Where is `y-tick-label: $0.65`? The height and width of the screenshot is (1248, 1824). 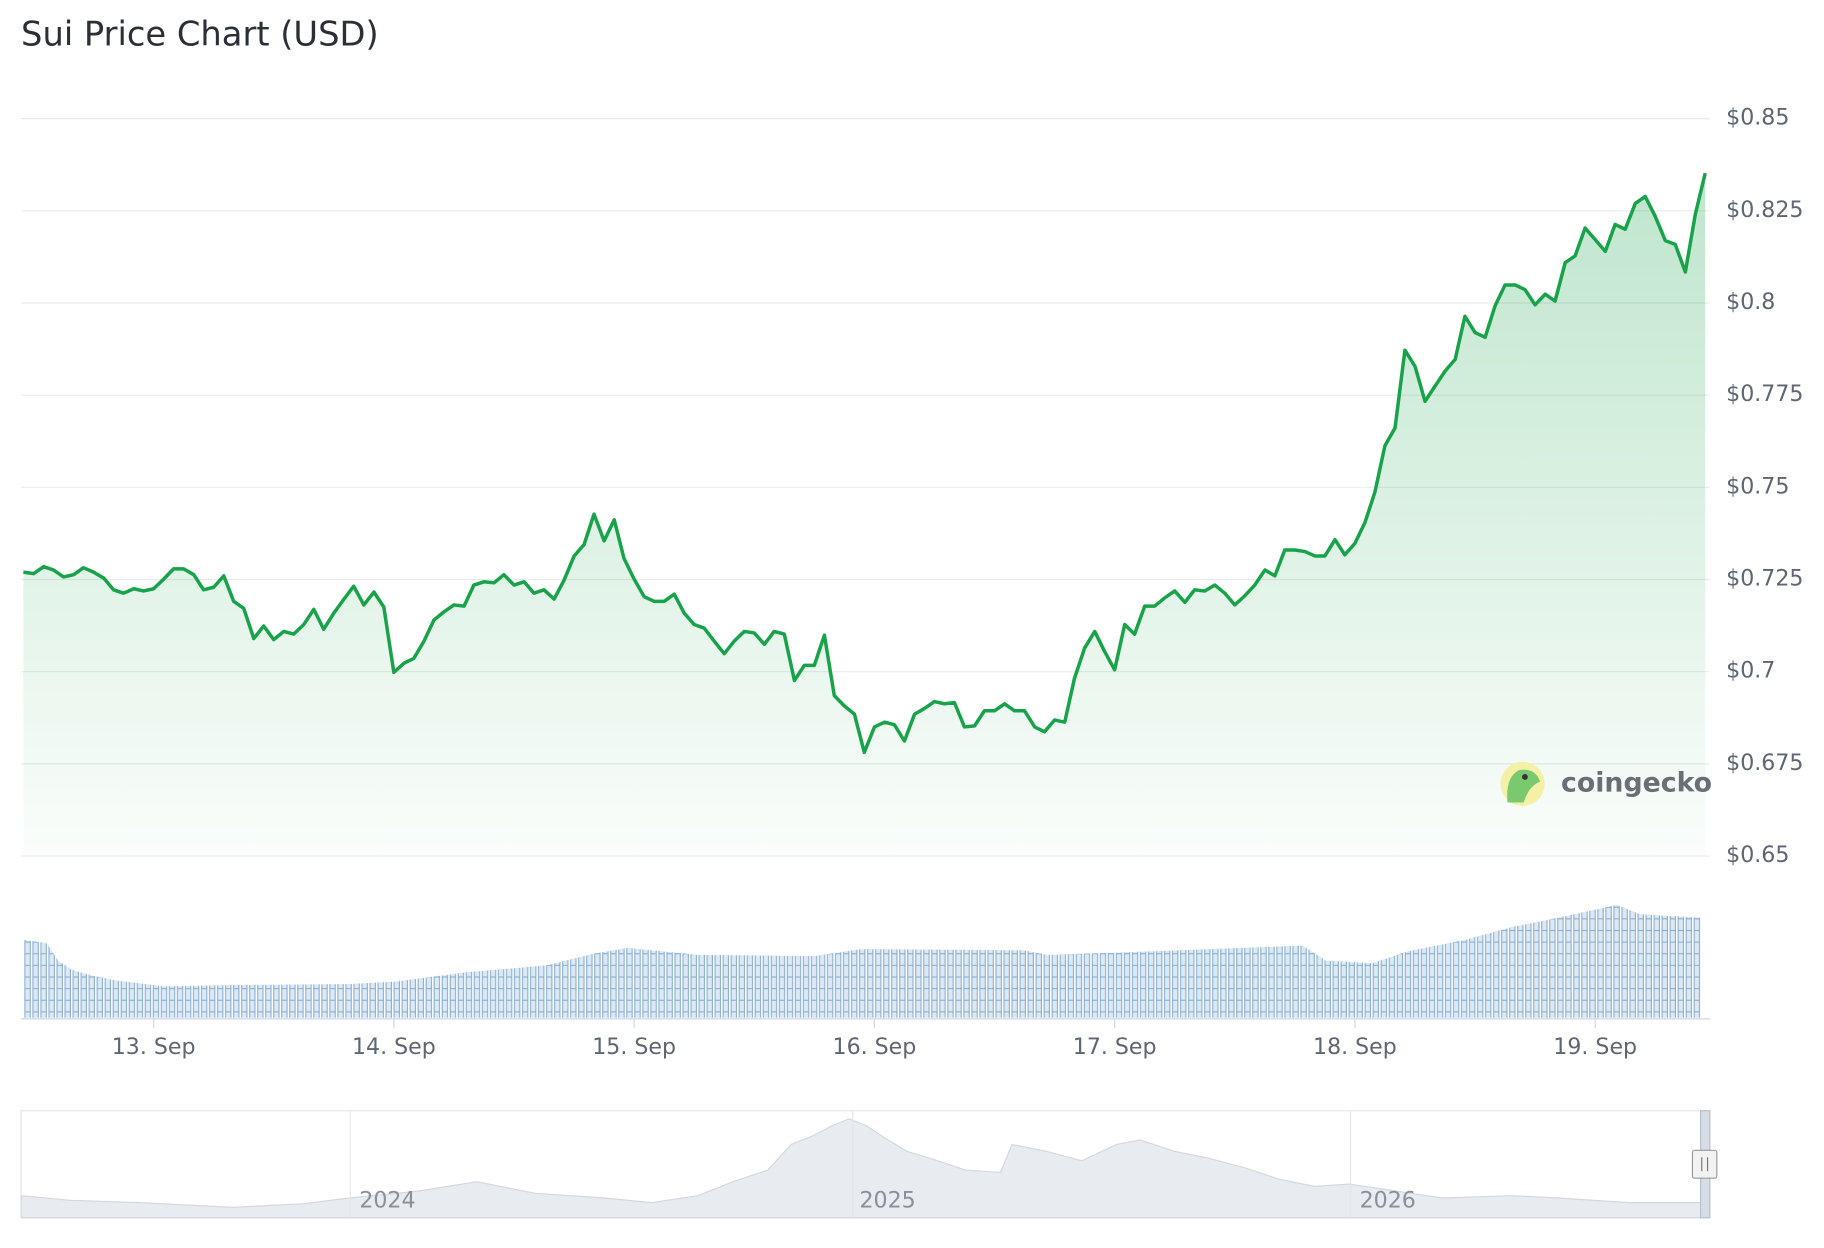
y-tick-label: $0.65 is located at coordinates (1757, 855).